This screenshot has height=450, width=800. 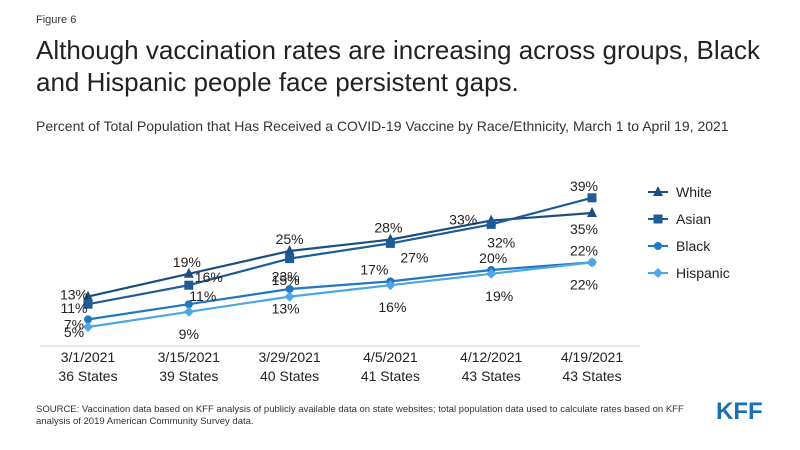 What do you see at coordinates (658, 218) in the screenshot?
I see `legend-swatch-asian` at bounding box center [658, 218].